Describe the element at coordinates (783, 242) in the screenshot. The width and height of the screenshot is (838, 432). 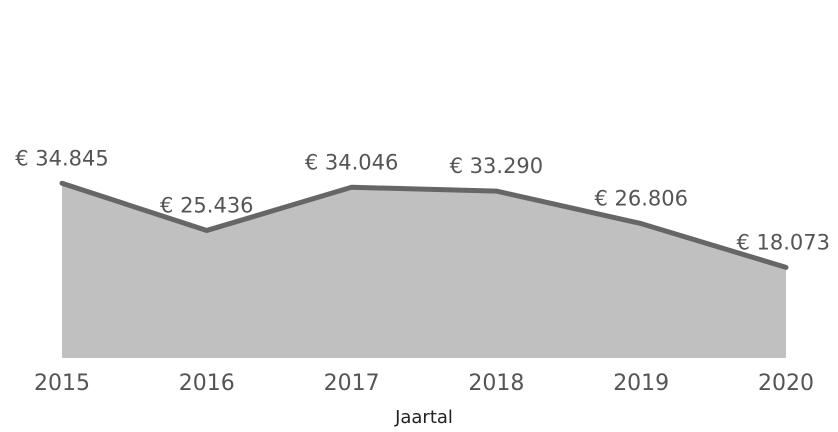
I see `value-label: € 18.073` at that location.